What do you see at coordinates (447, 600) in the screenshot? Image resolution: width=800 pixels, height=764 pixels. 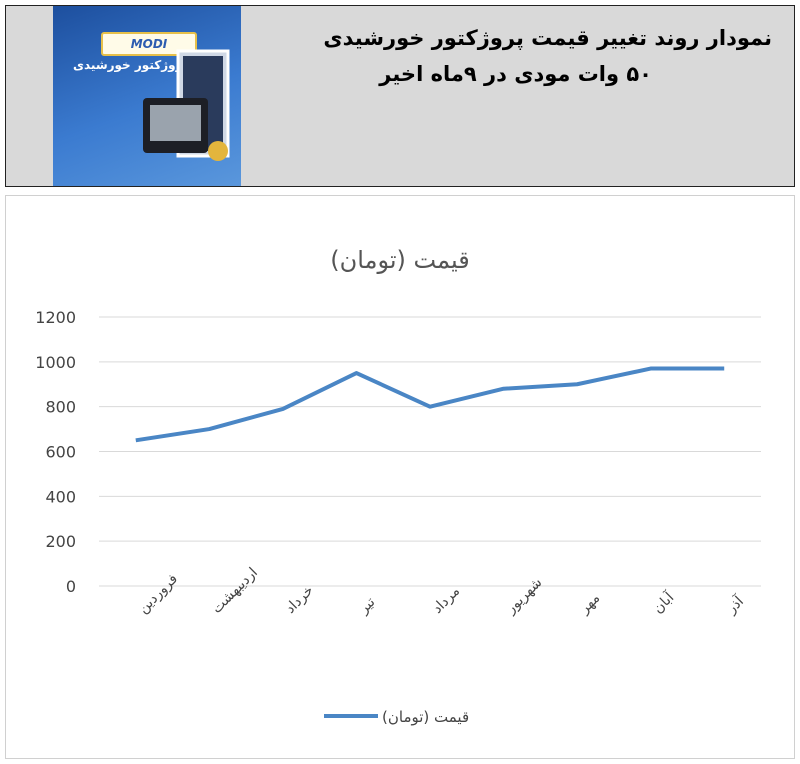 I see `x-tick-label: مرداد` at bounding box center [447, 600].